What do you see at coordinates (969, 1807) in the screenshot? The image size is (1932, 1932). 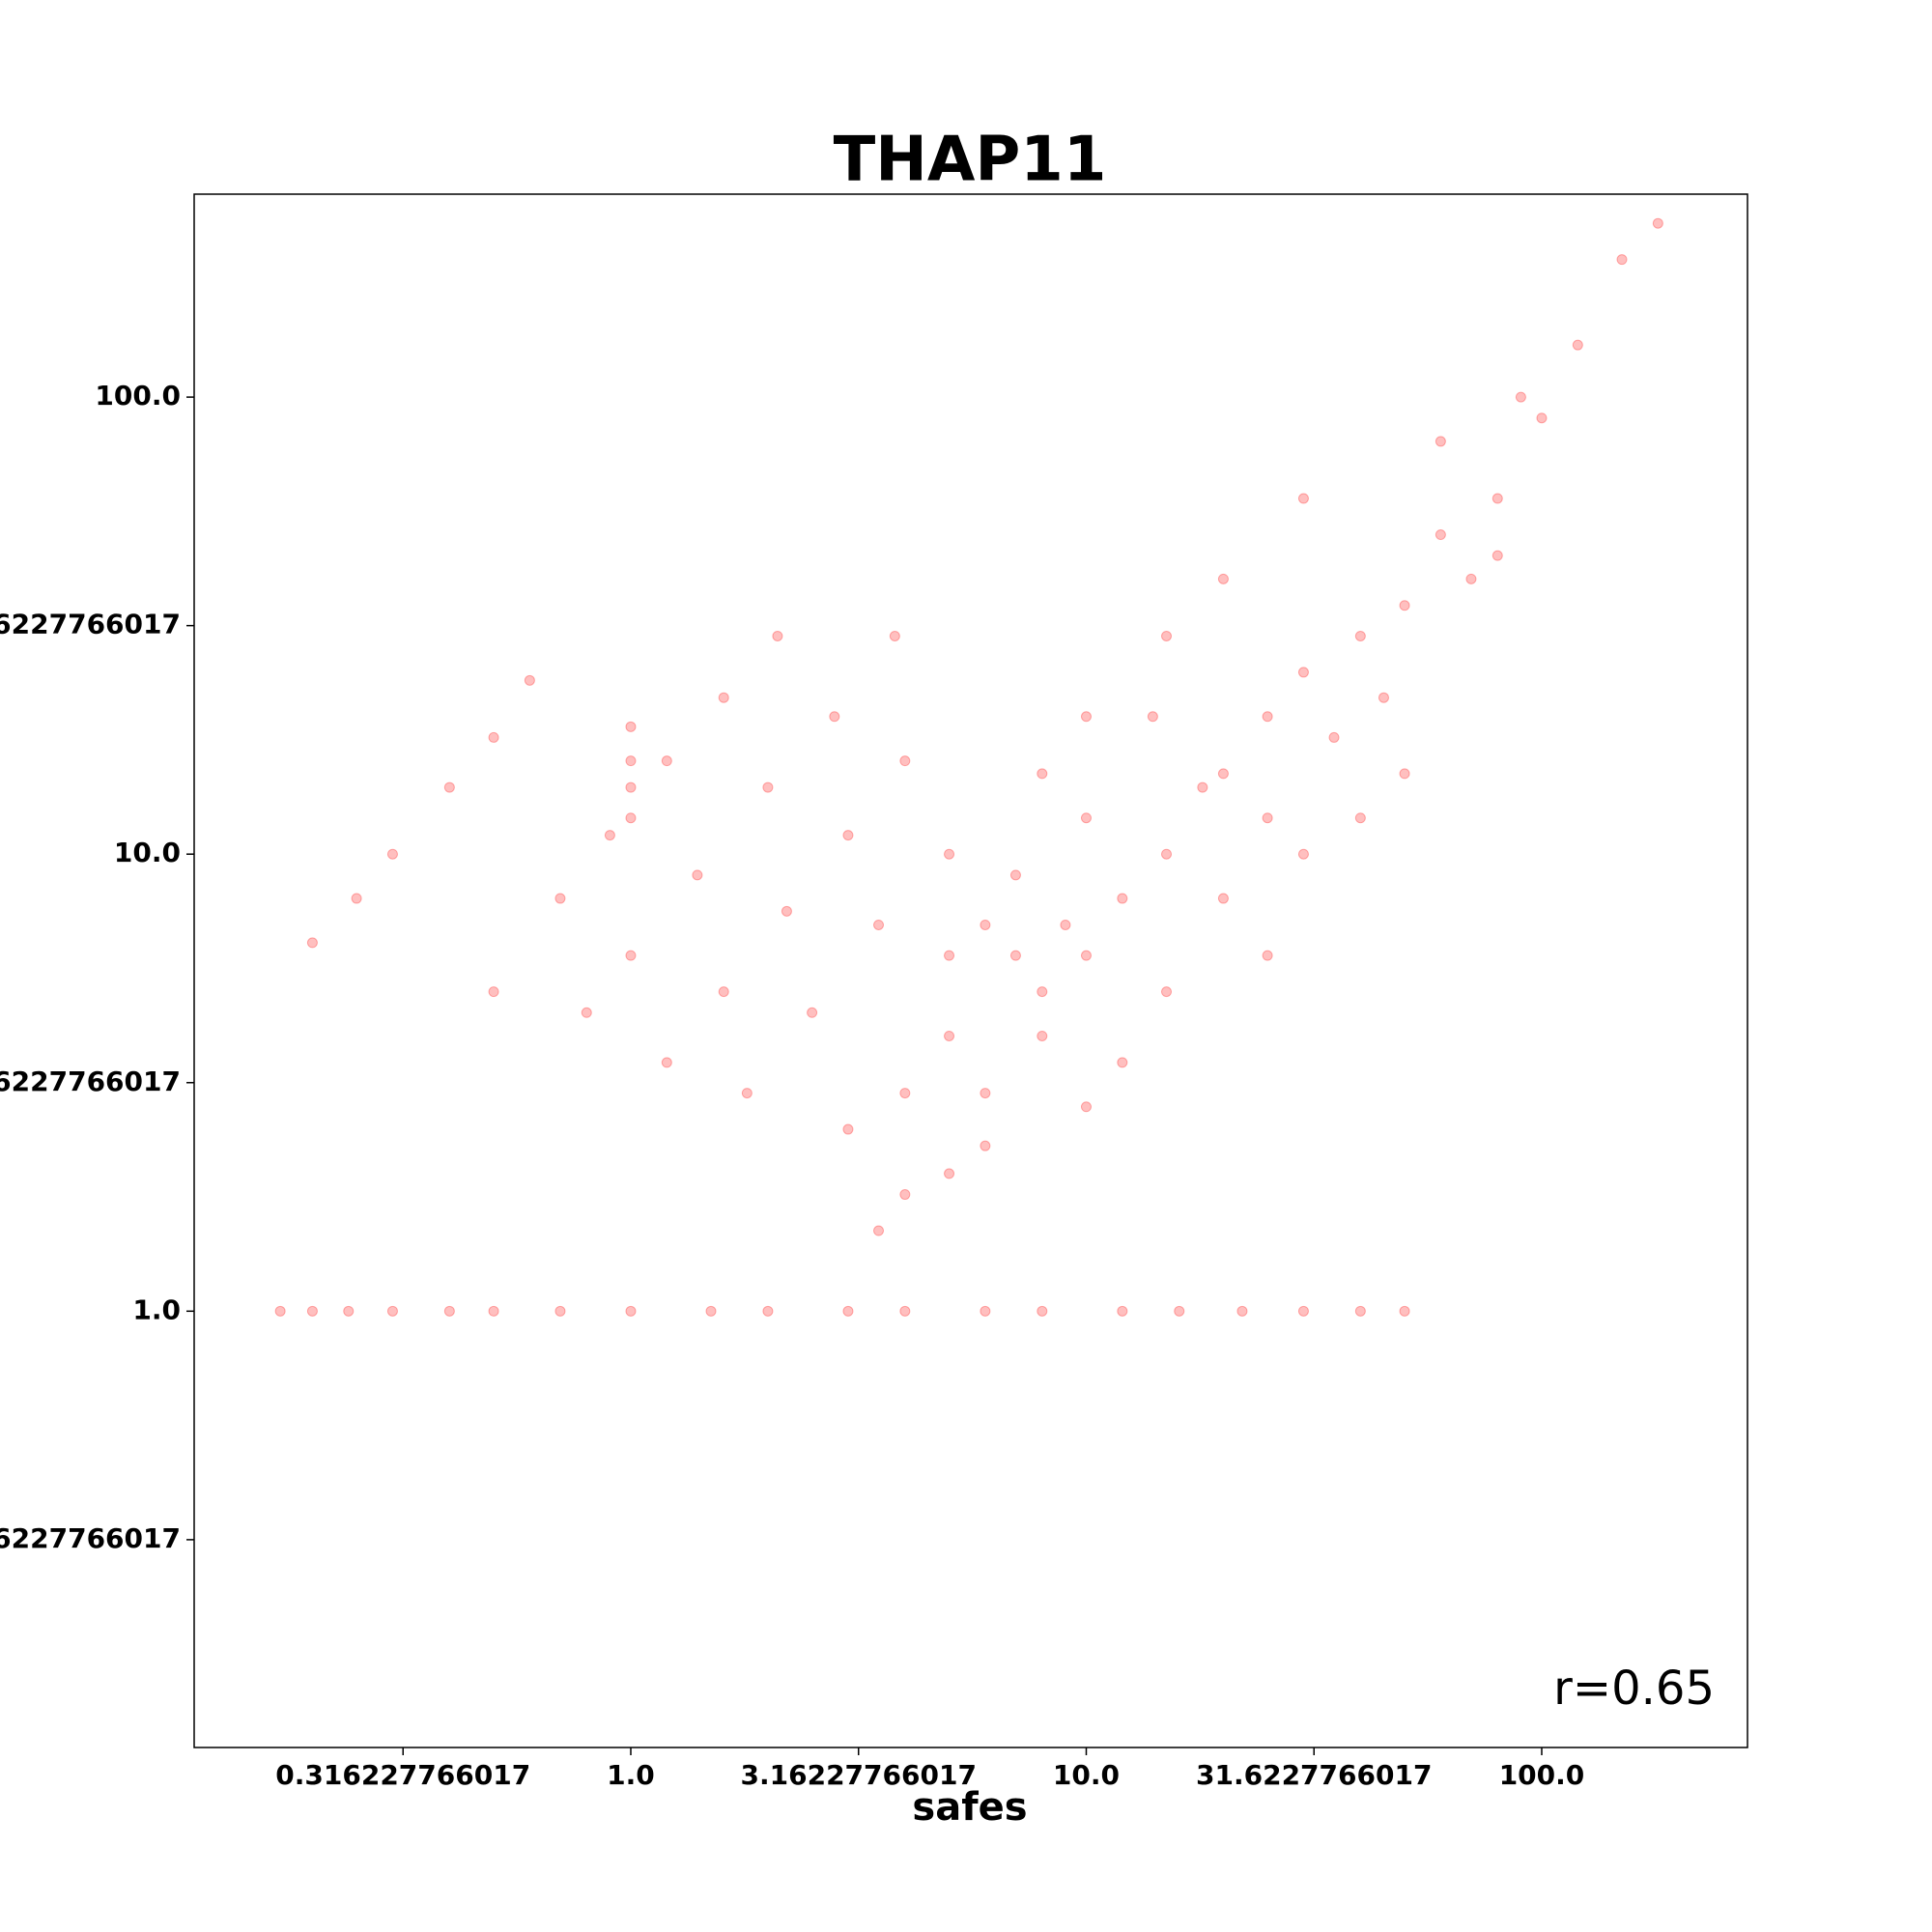 I see `x-axis-label: safes` at bounding box center [969, 1807].